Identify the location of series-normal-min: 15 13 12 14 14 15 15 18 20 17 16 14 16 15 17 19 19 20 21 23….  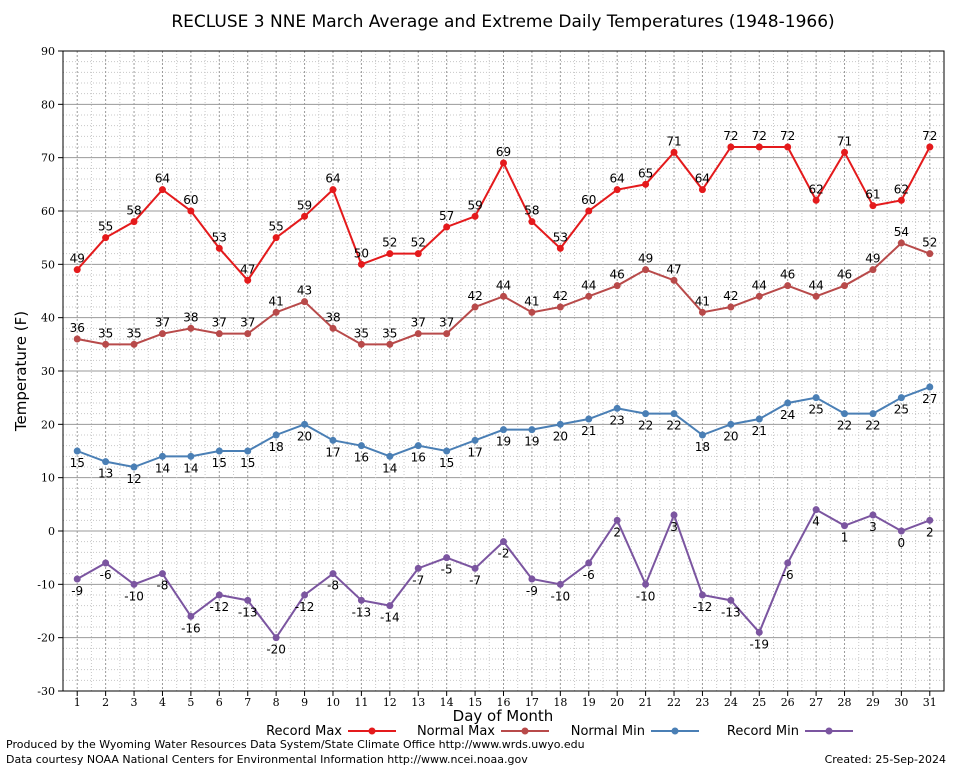
(503, 434).